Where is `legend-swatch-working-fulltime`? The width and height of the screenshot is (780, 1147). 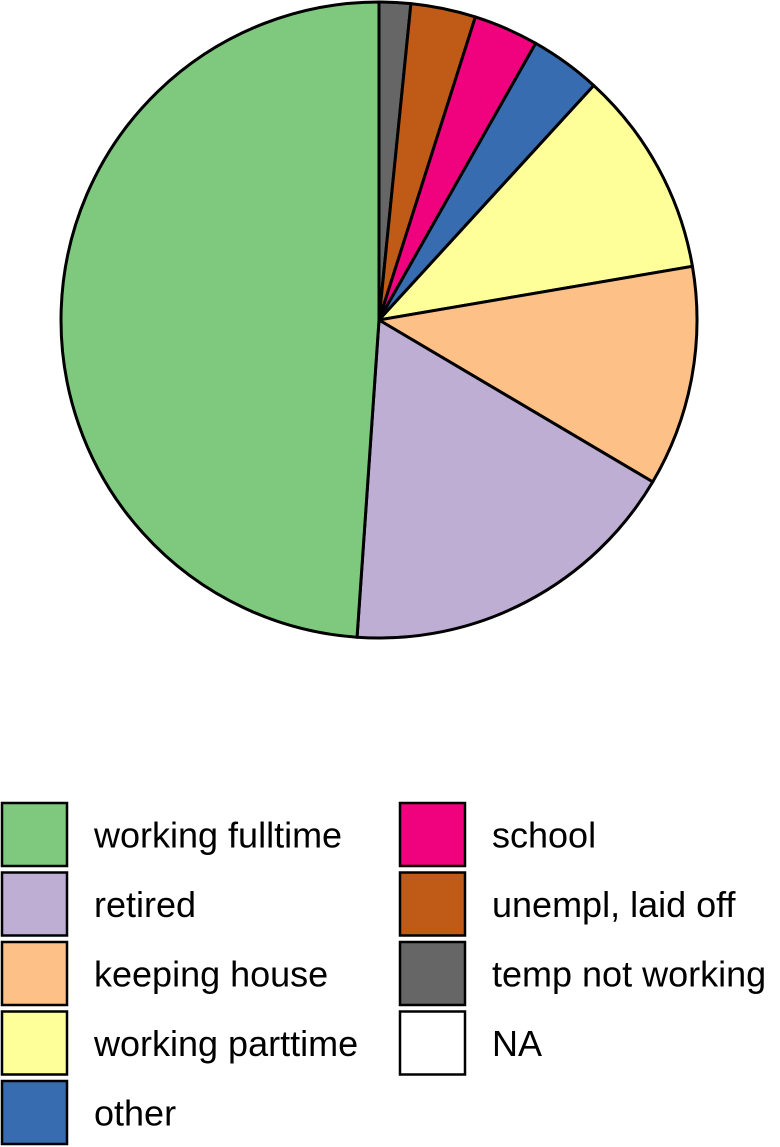
legend-swatch-working-fulltime is located at coordinates (34, 834).